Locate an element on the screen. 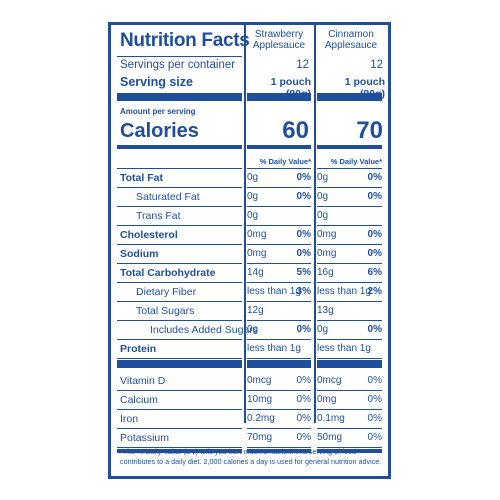 The image size is (500, 500). column-divider-right is located at coordinates (315, 224).